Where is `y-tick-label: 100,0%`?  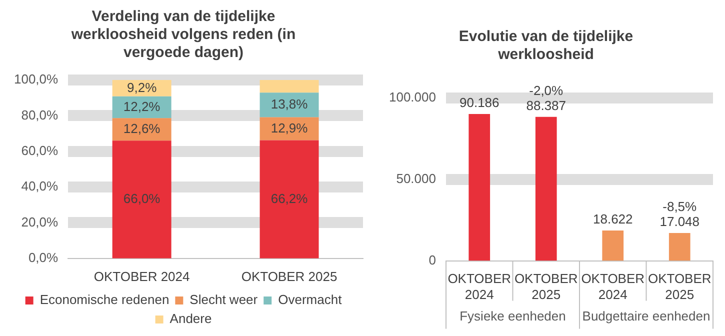 y-tick-label: 100,0% is located at coordinates (36, 79).